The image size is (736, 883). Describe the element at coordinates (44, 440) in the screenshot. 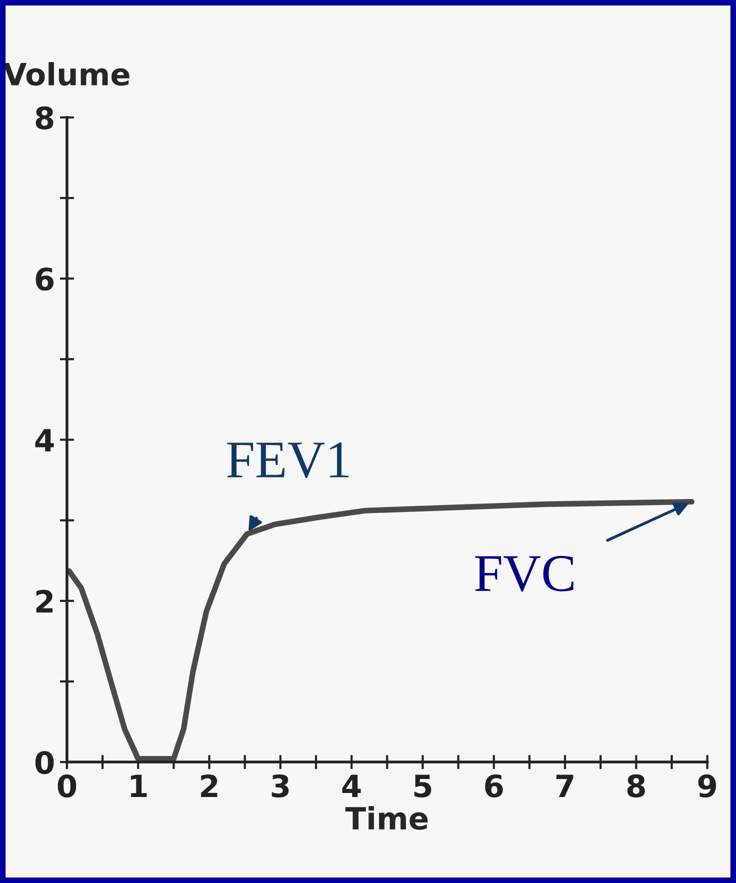

I see `y-tick-label: 4` at that location.